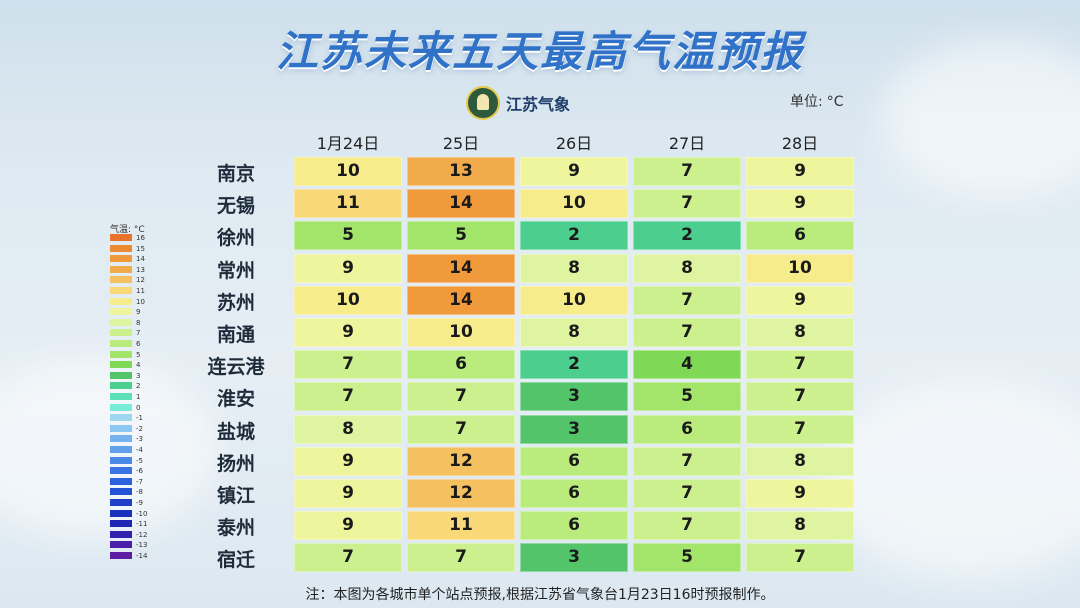  I want to click on legend-label: 4, so click(138, 365).